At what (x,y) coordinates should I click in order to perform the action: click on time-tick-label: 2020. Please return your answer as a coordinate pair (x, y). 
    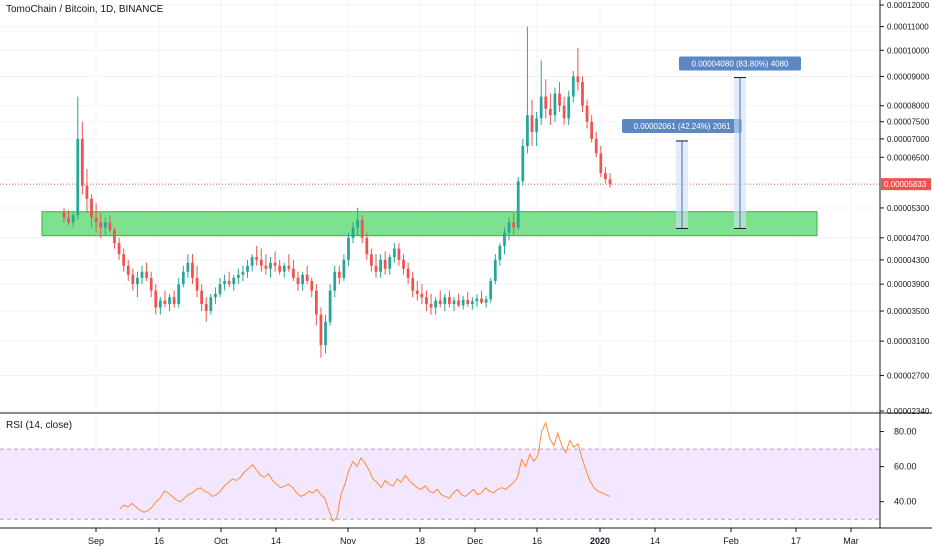
    Looking at the image, I should click on (600, 541).